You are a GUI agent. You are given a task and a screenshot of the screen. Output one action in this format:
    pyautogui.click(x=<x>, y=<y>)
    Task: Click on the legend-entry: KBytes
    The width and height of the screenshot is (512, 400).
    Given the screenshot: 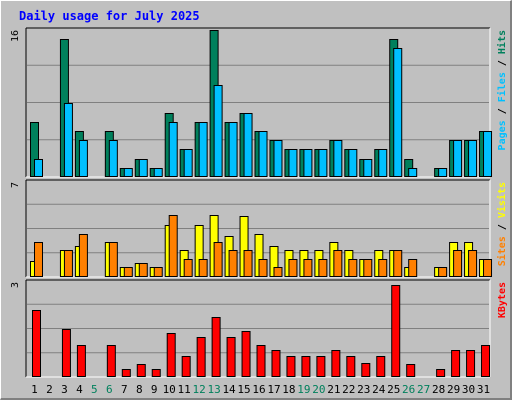 What is the action you would take?
    pyautogui.click(x=502, y=300)
    